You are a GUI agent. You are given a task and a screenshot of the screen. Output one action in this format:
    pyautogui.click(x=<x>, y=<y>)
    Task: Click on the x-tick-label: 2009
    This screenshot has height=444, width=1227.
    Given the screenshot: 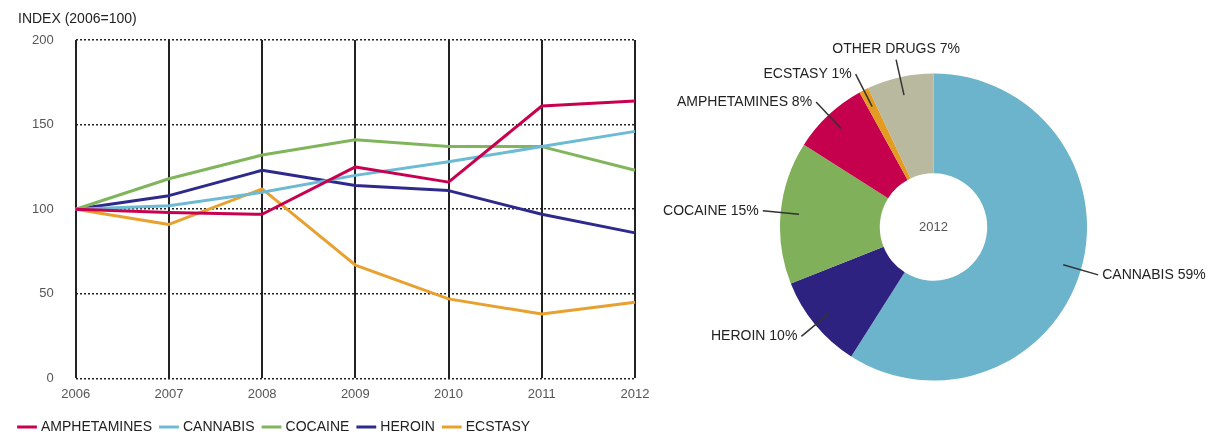 What is the action you would take?
    pyautogui.click(x=355, y=393)
    